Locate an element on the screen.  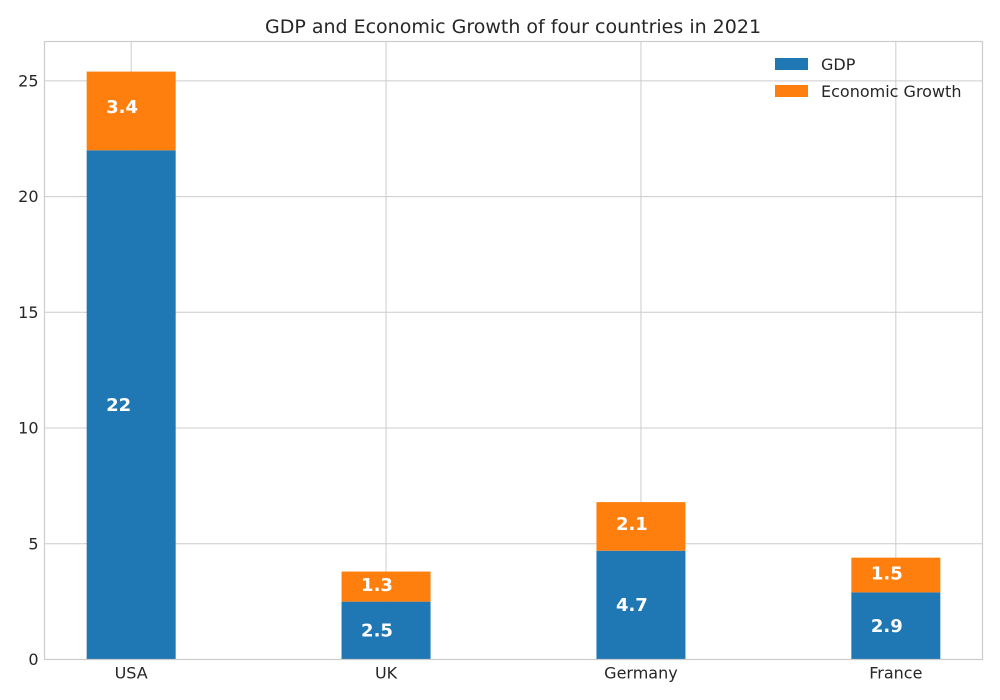
y-tick-label: 20 is located at coordinates (28, 196).